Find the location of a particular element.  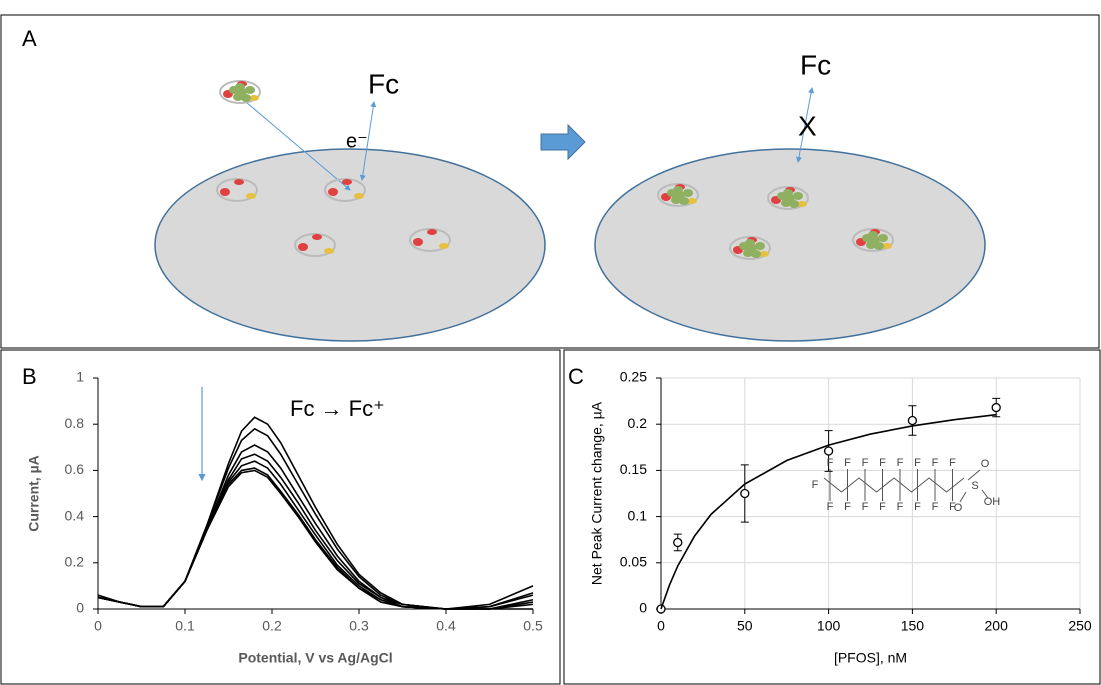

process-arrow is located at coordinates (563, 142).